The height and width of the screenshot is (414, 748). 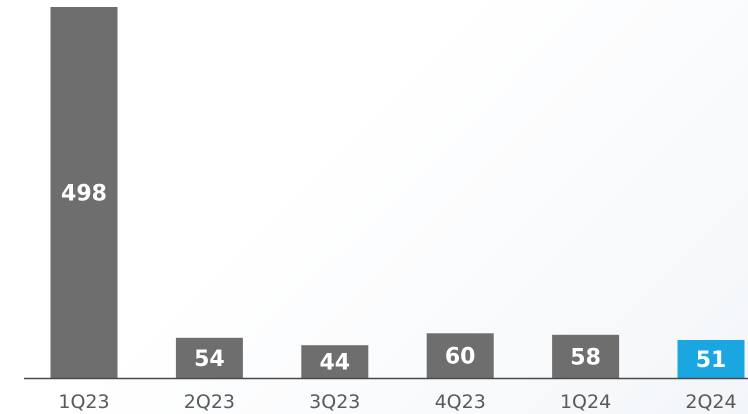 What do you see at coordinates (209, 402) in the screenshot?
I see `x-tick-label-2q23: 2Q23` at bounding box center [209, 402].